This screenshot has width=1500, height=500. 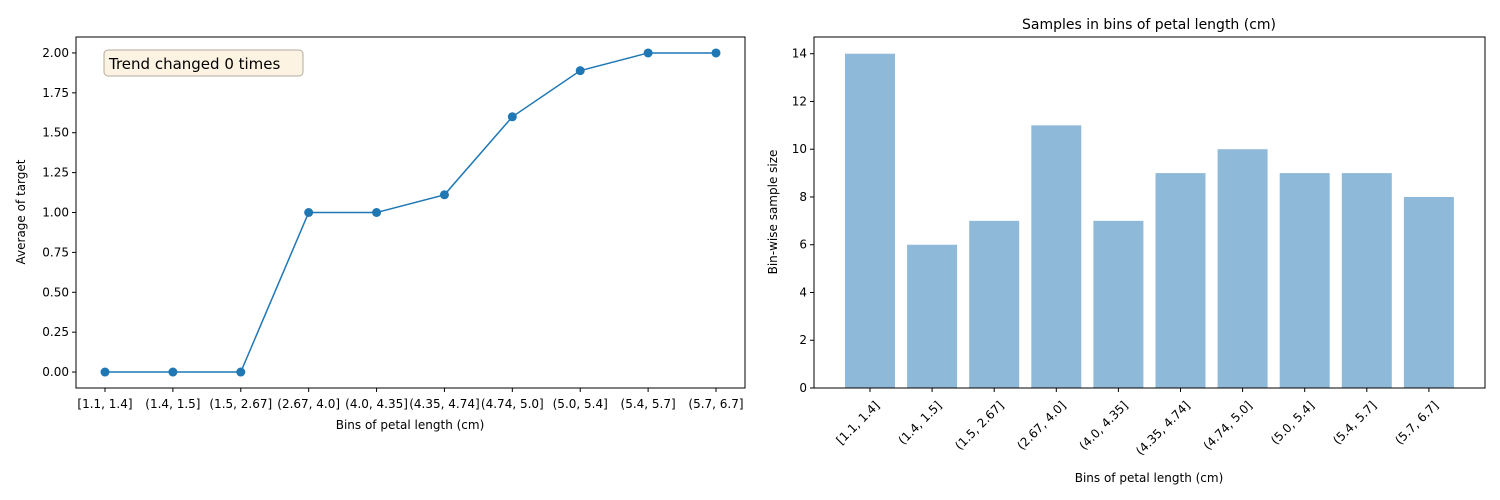 What do you see at coordinates (1292, 422) in the screenshot?
I see `right-x-tick-label: (5.0, 5.4]` at bounding box center [1292, 422].